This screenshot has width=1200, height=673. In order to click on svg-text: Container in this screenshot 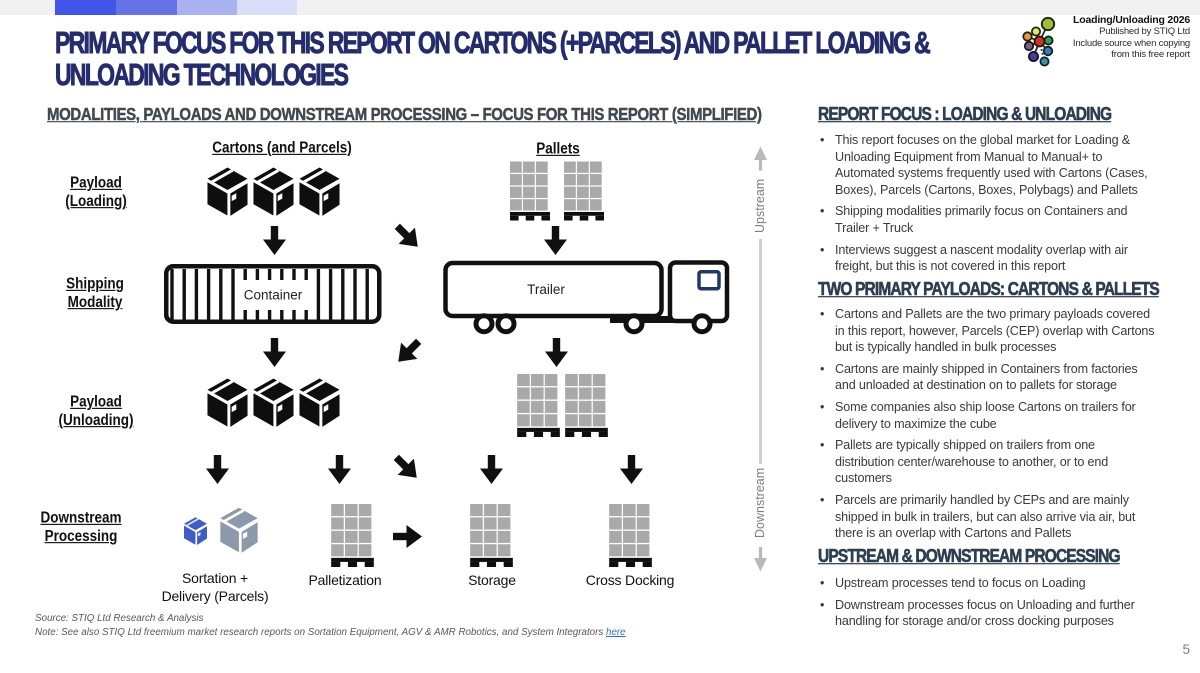, I will do `click(273, 295)`.